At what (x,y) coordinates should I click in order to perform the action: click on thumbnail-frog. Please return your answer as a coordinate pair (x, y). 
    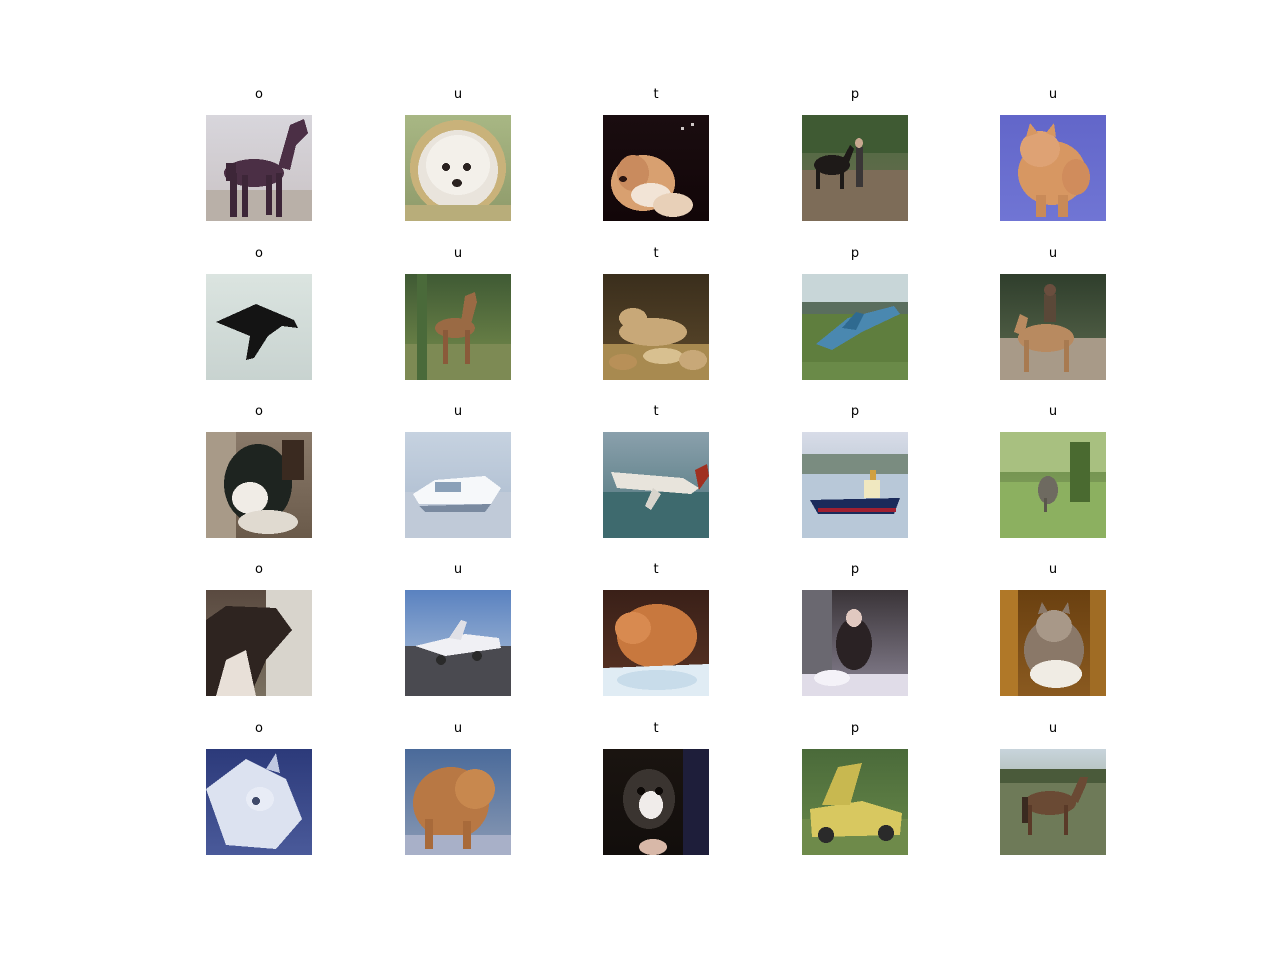
    Looking at the image, I should click on (656, 327).